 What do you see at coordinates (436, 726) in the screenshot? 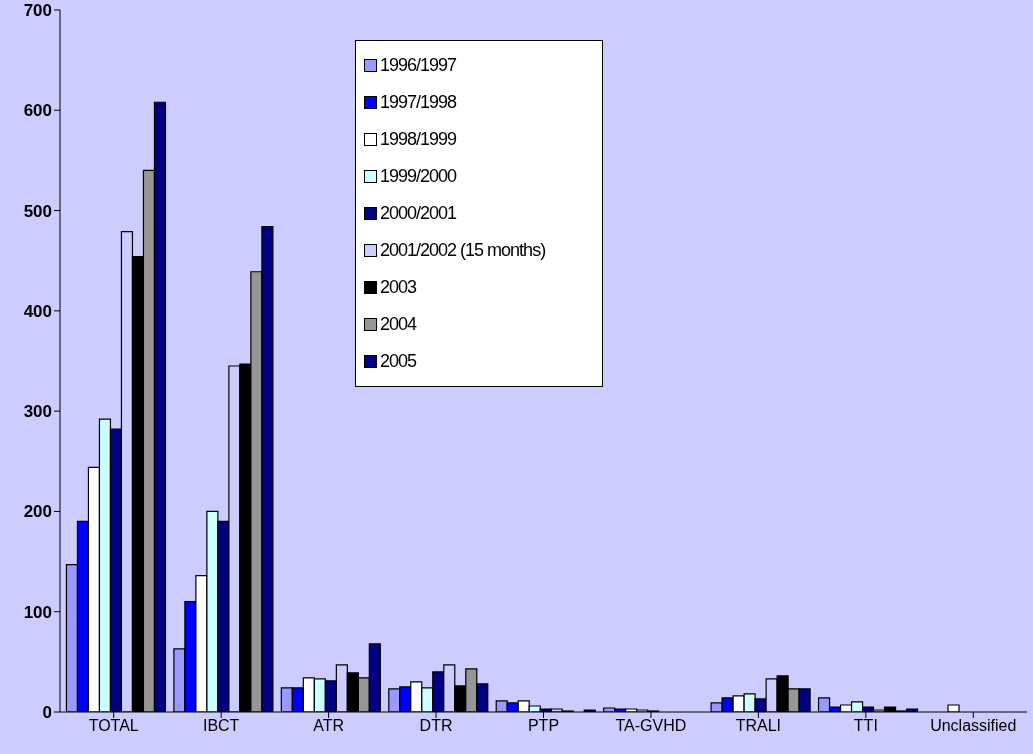
I see `x-tick-label: DTR` at bounding box center [436, 726].